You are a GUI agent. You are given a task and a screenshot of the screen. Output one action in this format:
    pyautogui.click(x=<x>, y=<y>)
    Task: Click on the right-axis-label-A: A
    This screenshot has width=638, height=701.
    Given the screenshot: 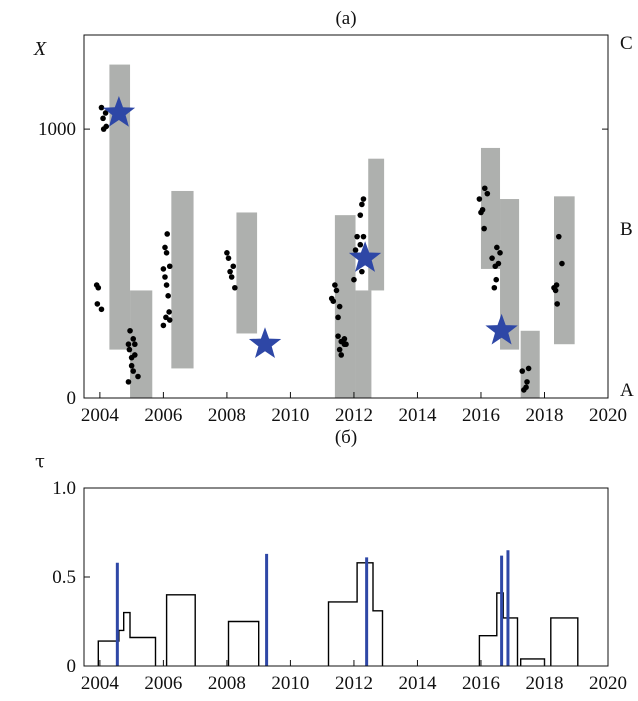 What is the action you would take?
    pyautogui.click(x=627, y=390)
    